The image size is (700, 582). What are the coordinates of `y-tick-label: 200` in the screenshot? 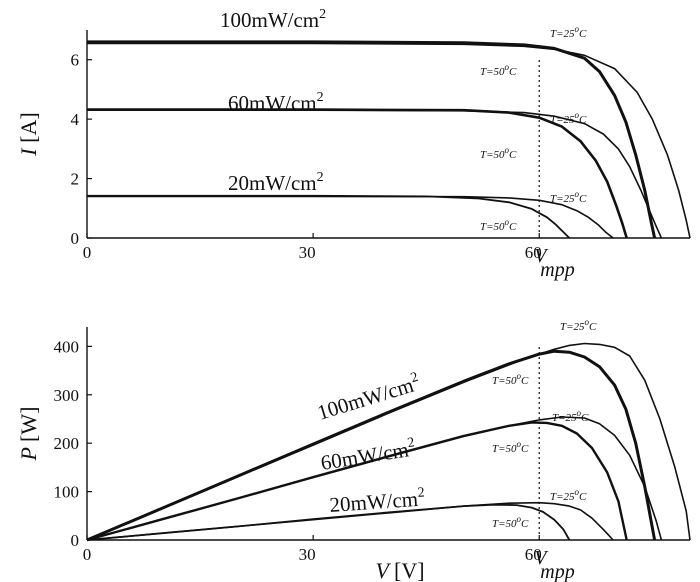 It's located at (67, 443).